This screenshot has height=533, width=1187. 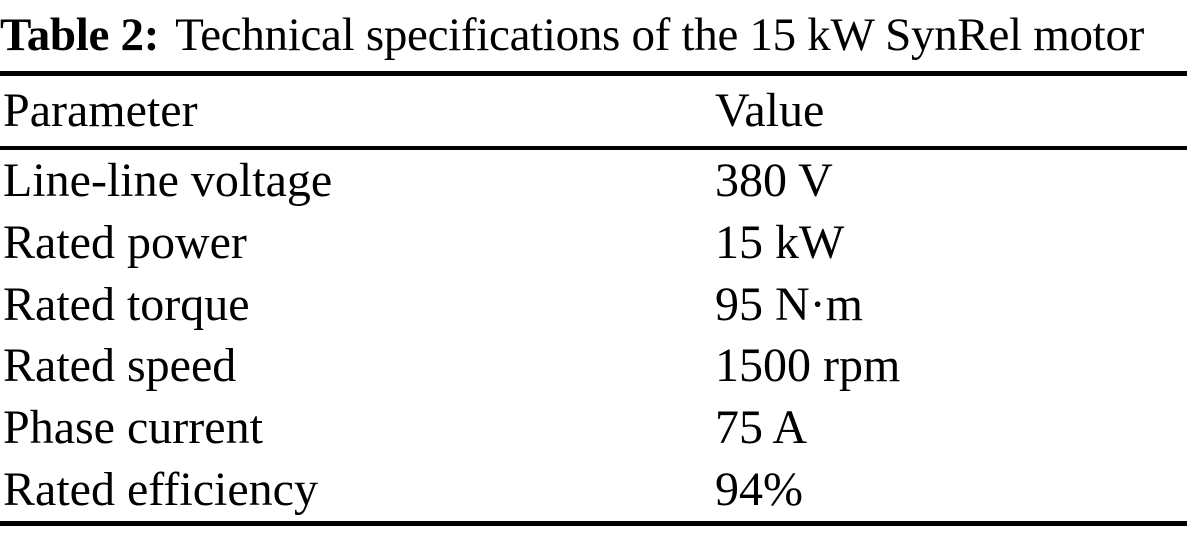 I want to click on value-cell: 75 A, so click(x=761, y=428).